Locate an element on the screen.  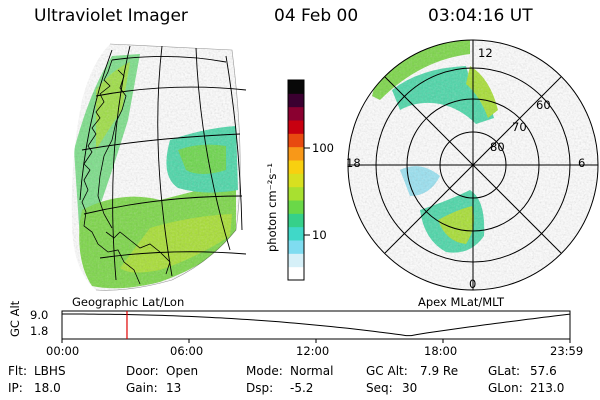
door-label: Door: is located at coordinates (142, 371).